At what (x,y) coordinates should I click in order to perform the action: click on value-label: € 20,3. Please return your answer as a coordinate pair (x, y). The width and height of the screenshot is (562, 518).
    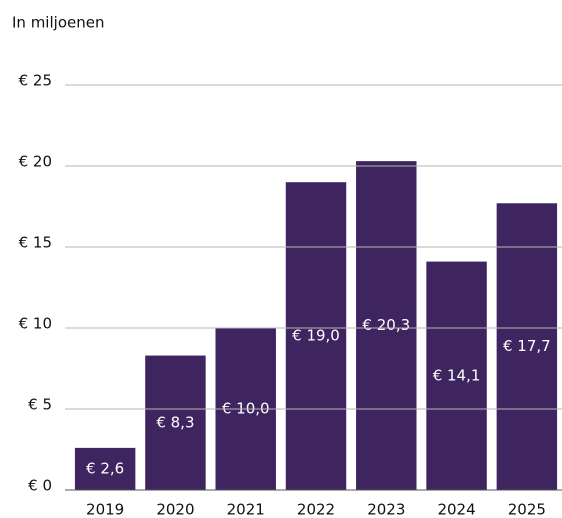
    Looking at the image, I should click on (386, 325).